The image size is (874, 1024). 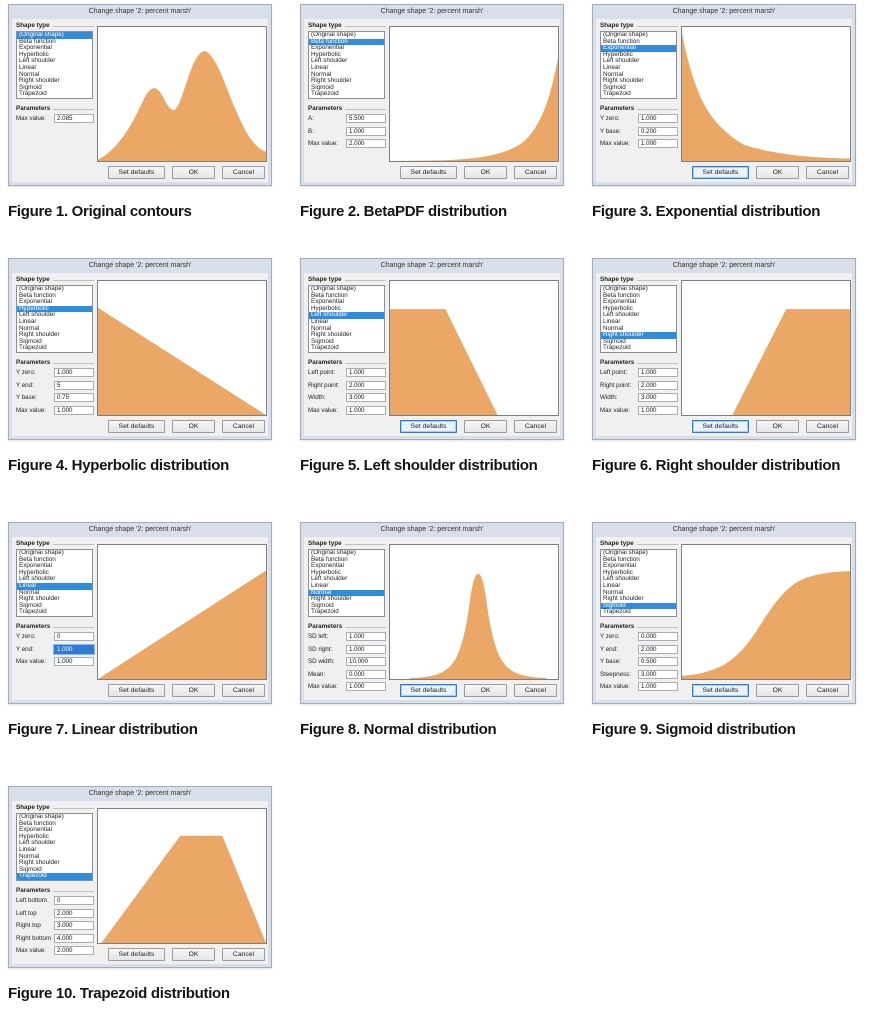 What do you see at coordinates (366, 118) in the screenshot?
I see `param-input: 5.500` at bounding box center [366, 118].